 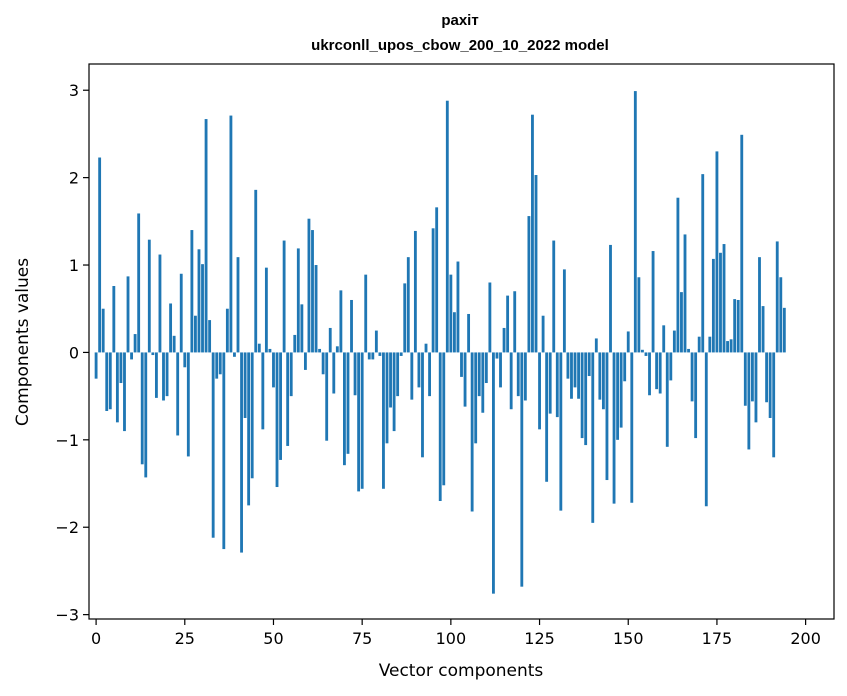 What do you see at coordinates (805, 638) in the screenshot?
I see `x-tick-label: 200` at bounding box center [805, 638].